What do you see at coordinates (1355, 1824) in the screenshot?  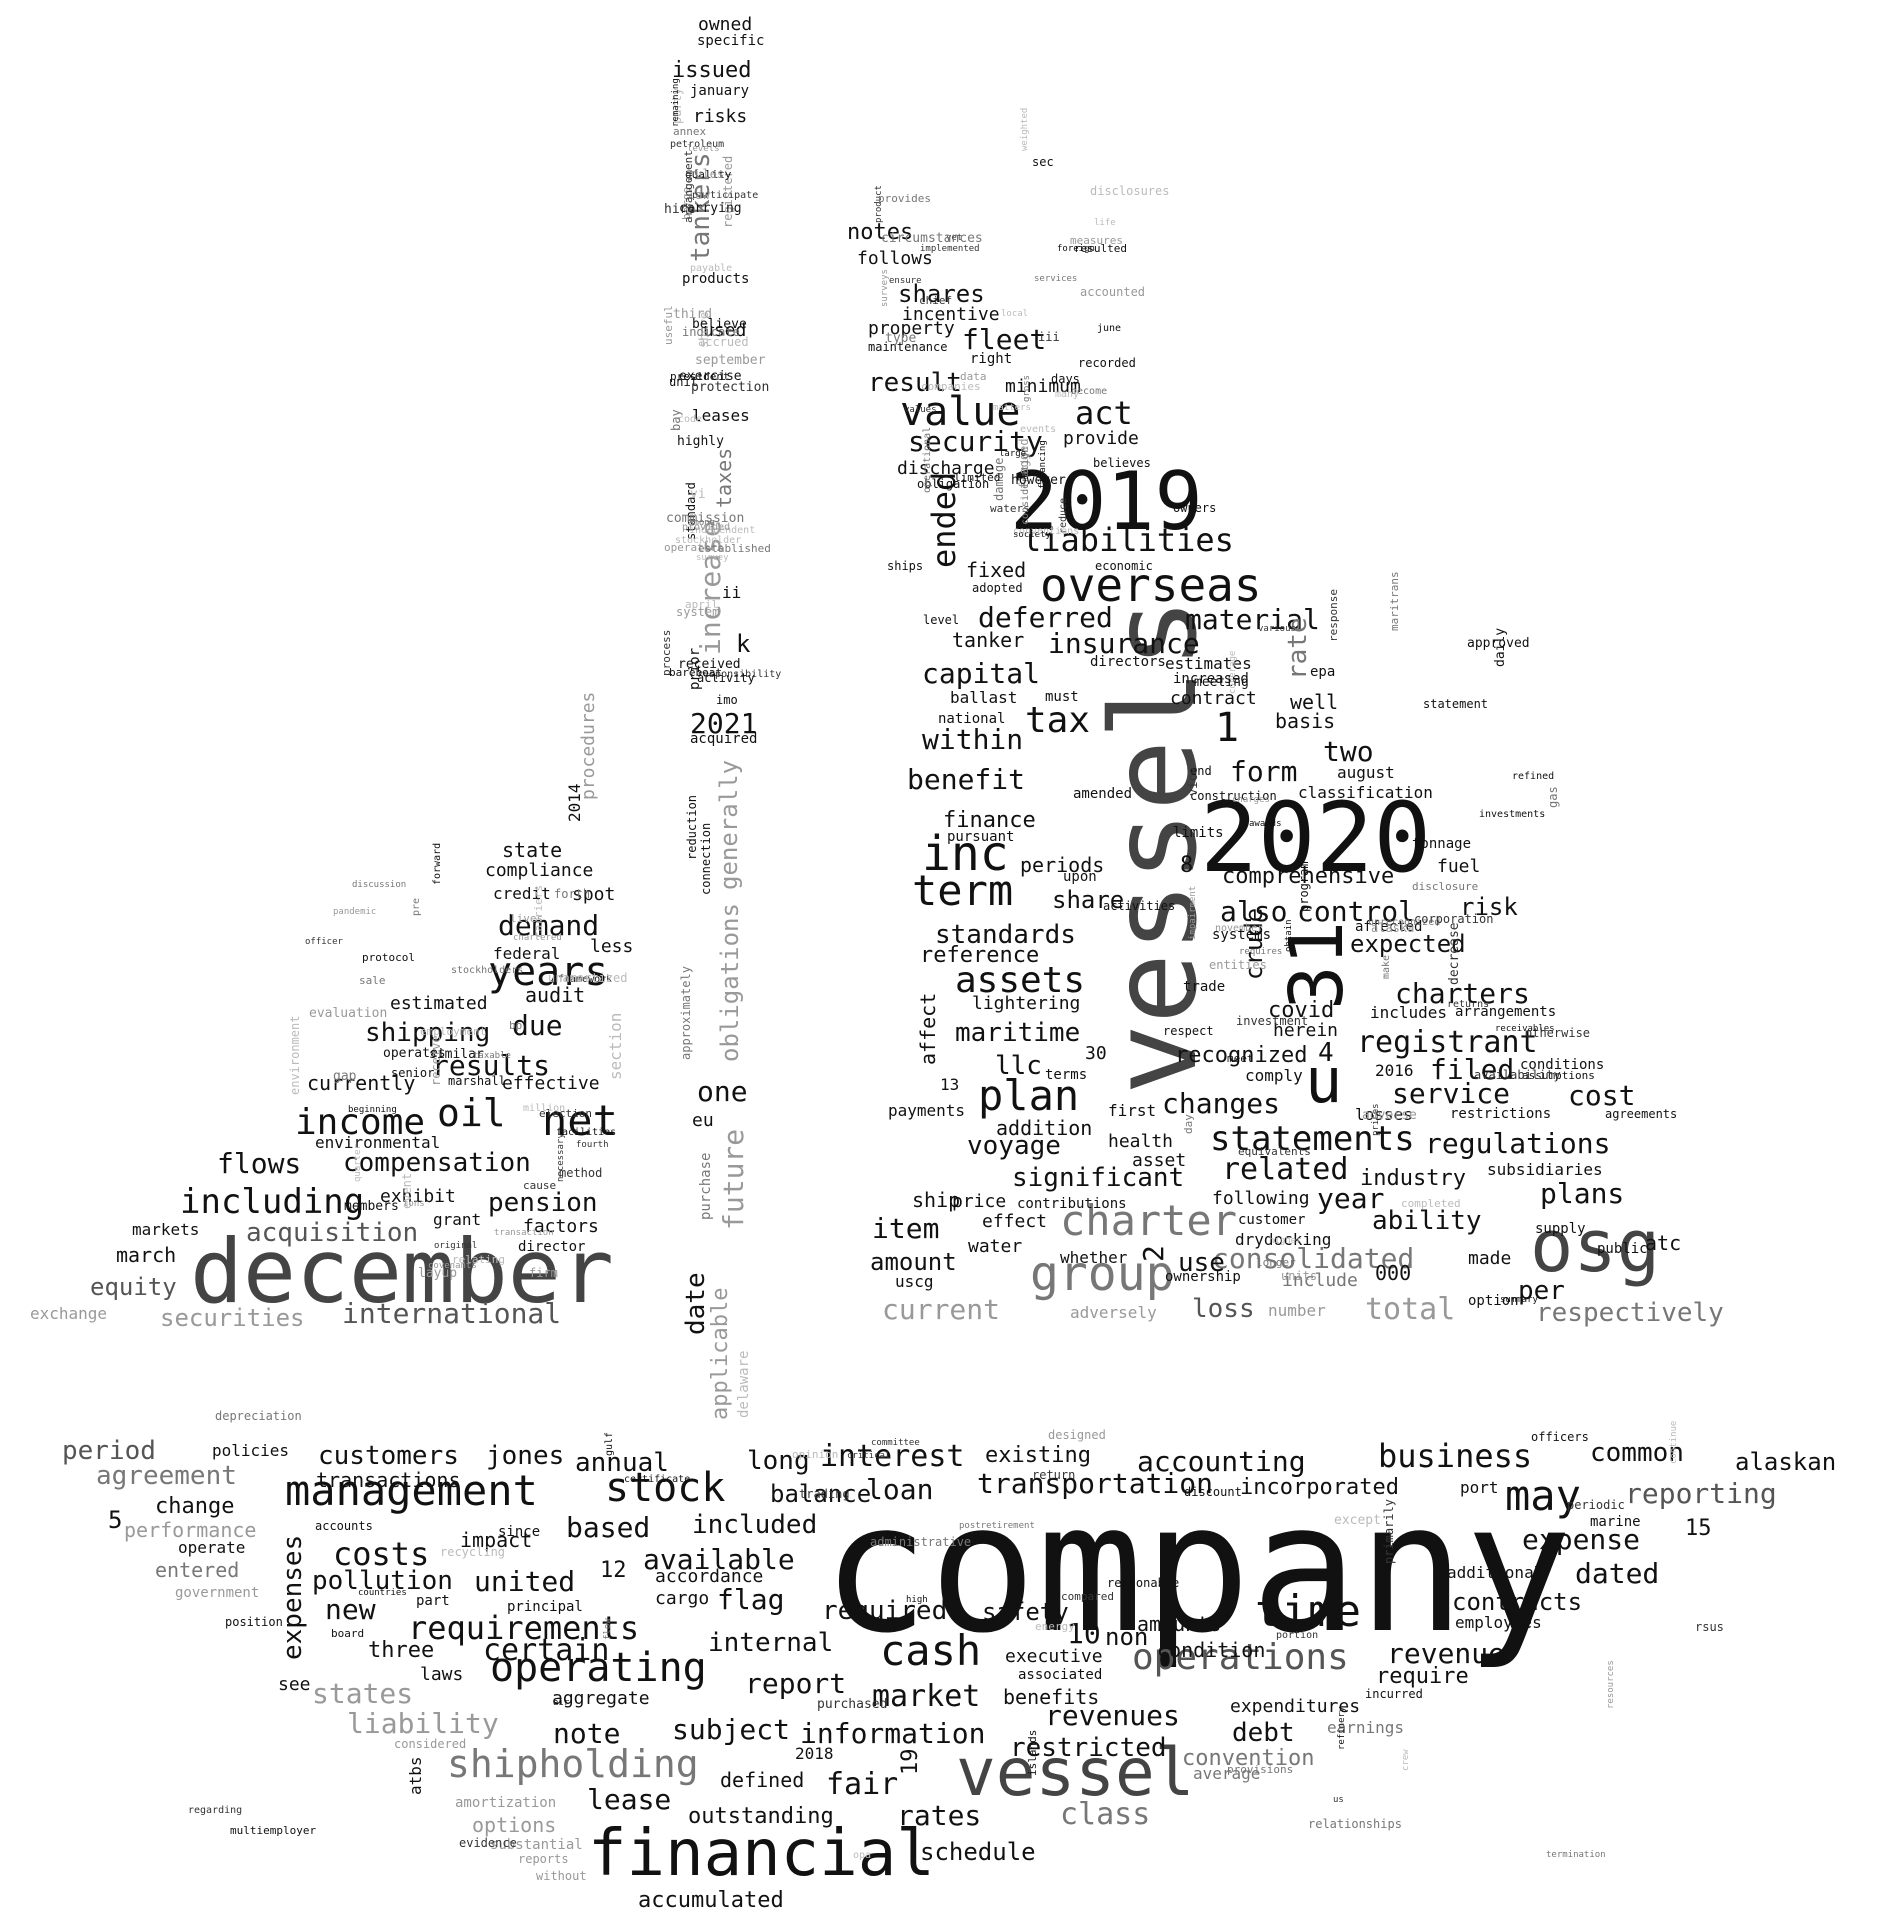 I see `tiny-word: relationships` at bounding box center [1355, 1824].